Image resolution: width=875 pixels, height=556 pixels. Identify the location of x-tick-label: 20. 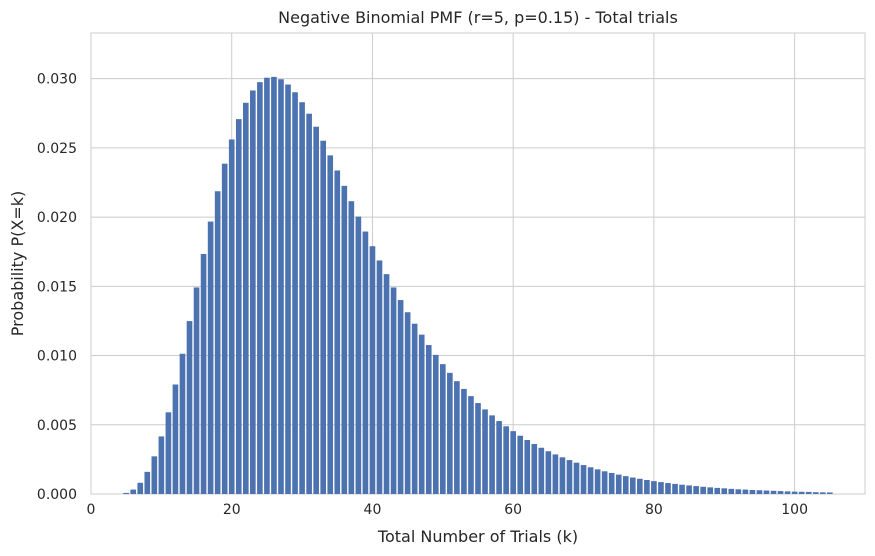
(232, 510).